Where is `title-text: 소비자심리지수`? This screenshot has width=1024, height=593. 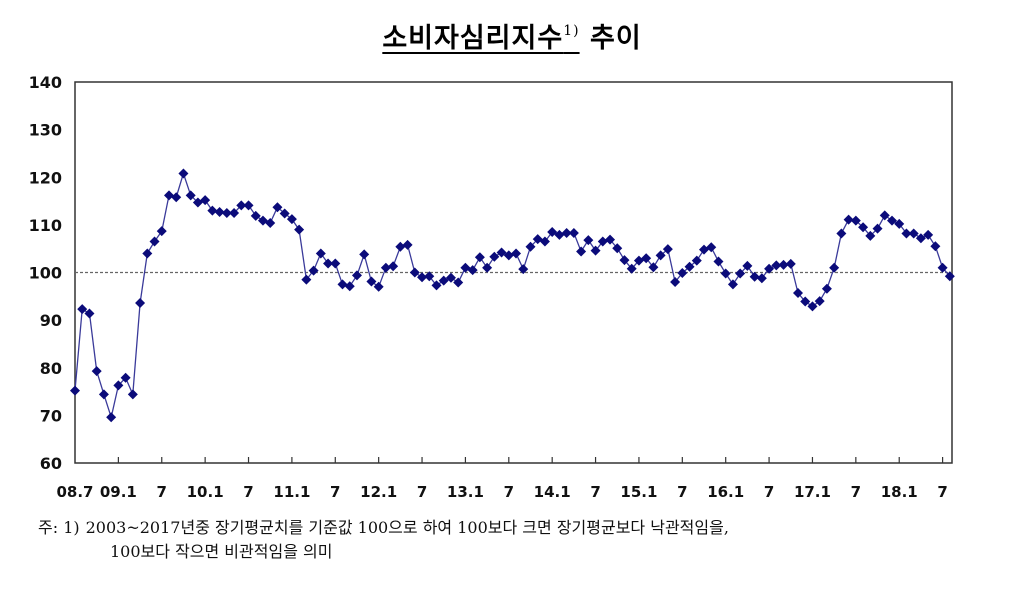
title-text: 소비자심리지수 is located at coordinates (473, 38).